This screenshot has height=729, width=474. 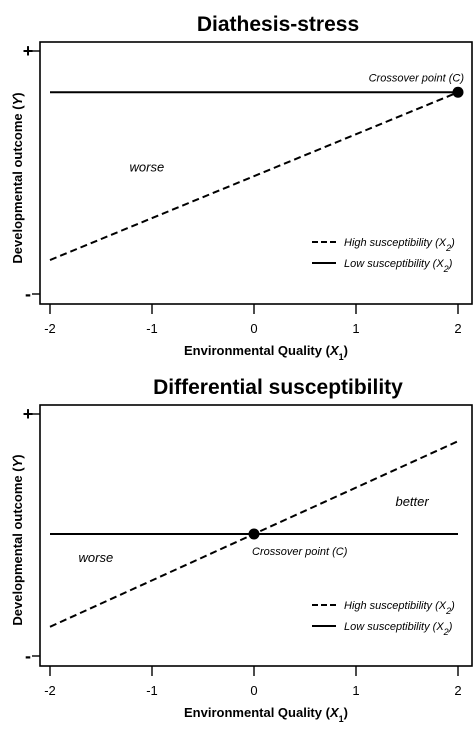 I want to click on panel2-x-tick-label: 2, so click(x=457, y=690).